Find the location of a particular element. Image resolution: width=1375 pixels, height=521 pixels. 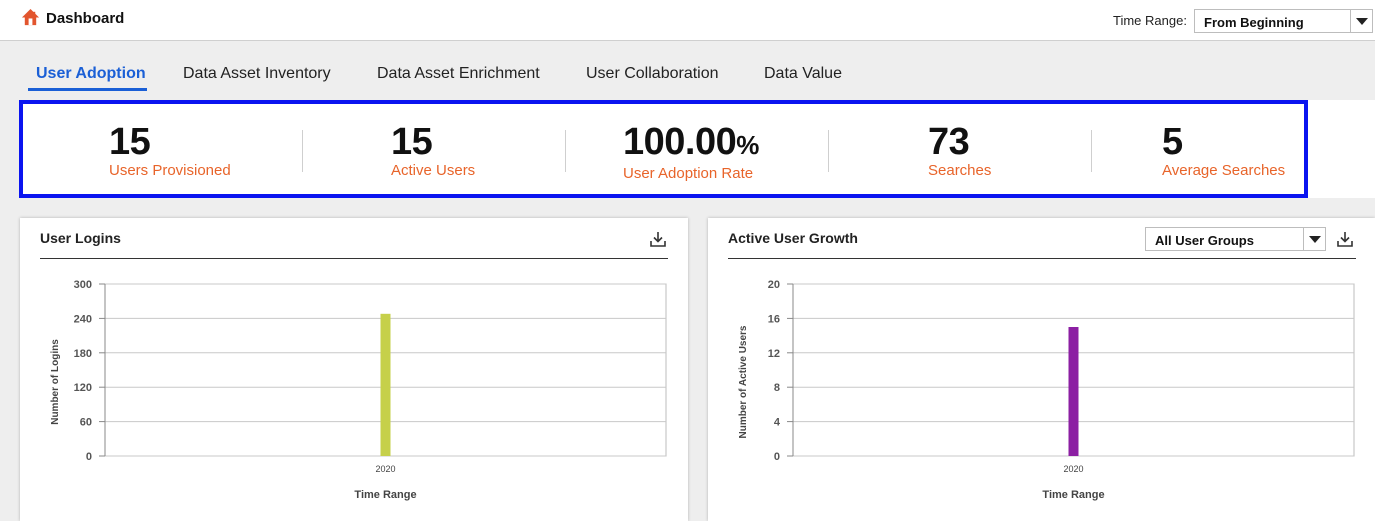

y-tick-label: 240 is located at coordinates (83, 319).